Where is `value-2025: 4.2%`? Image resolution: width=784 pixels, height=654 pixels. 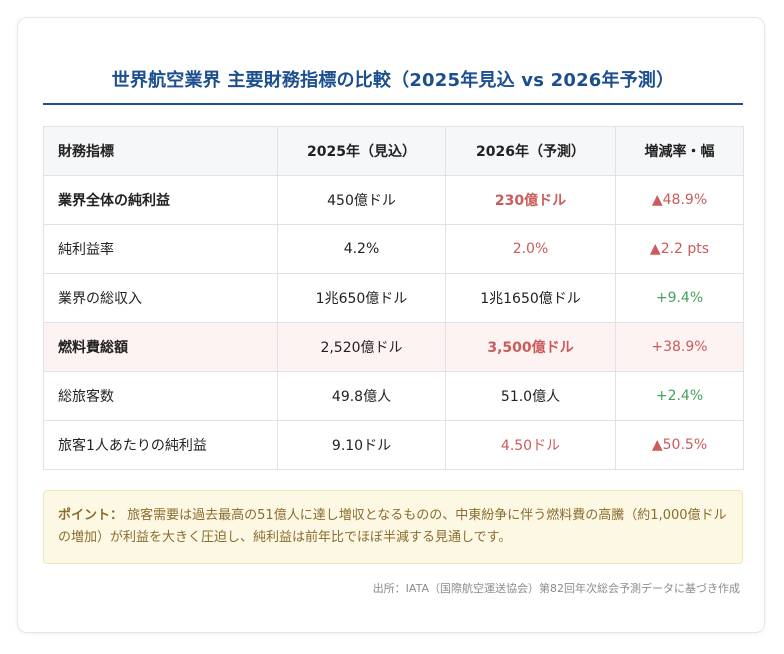 value-2025: 4.2% is located at coordinates (361, 249).